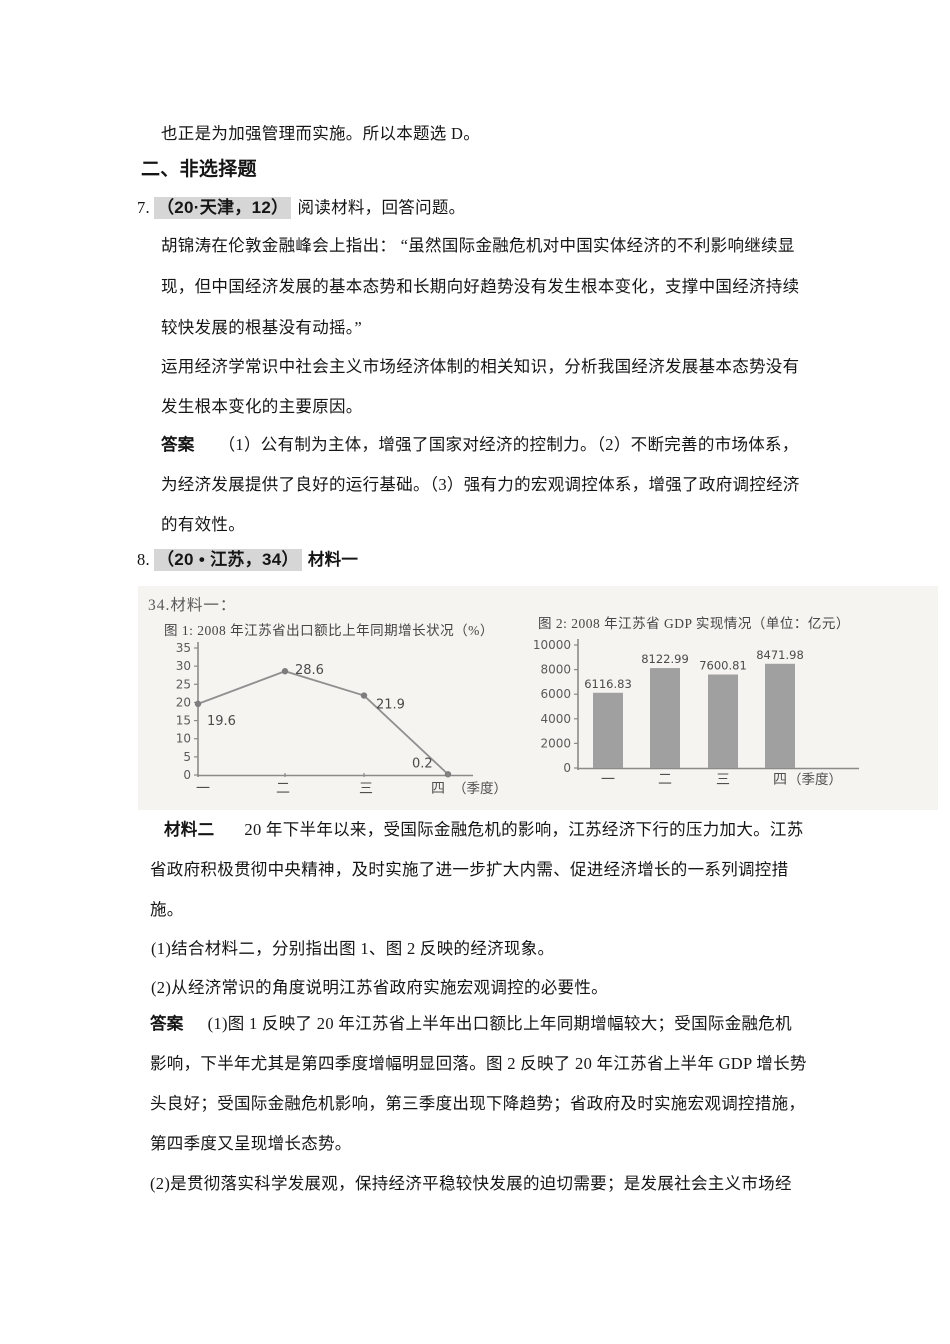 The image size is (950, 1344). Describe the element at coordinates (469, 869) in the screenshot. I see `material2-paragraph-line: 省政府积极贯彻中央精神，及时实施了进一步扩大内需、促进经济增长的一系列调控措` at that location.